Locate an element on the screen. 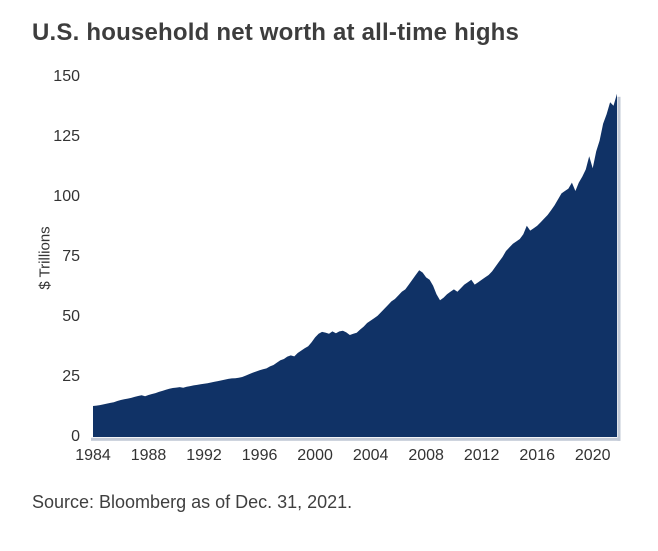 The height and width of the screenshot is (551, 658). y-tick-label: 0 is located at coordinates (75, 436).